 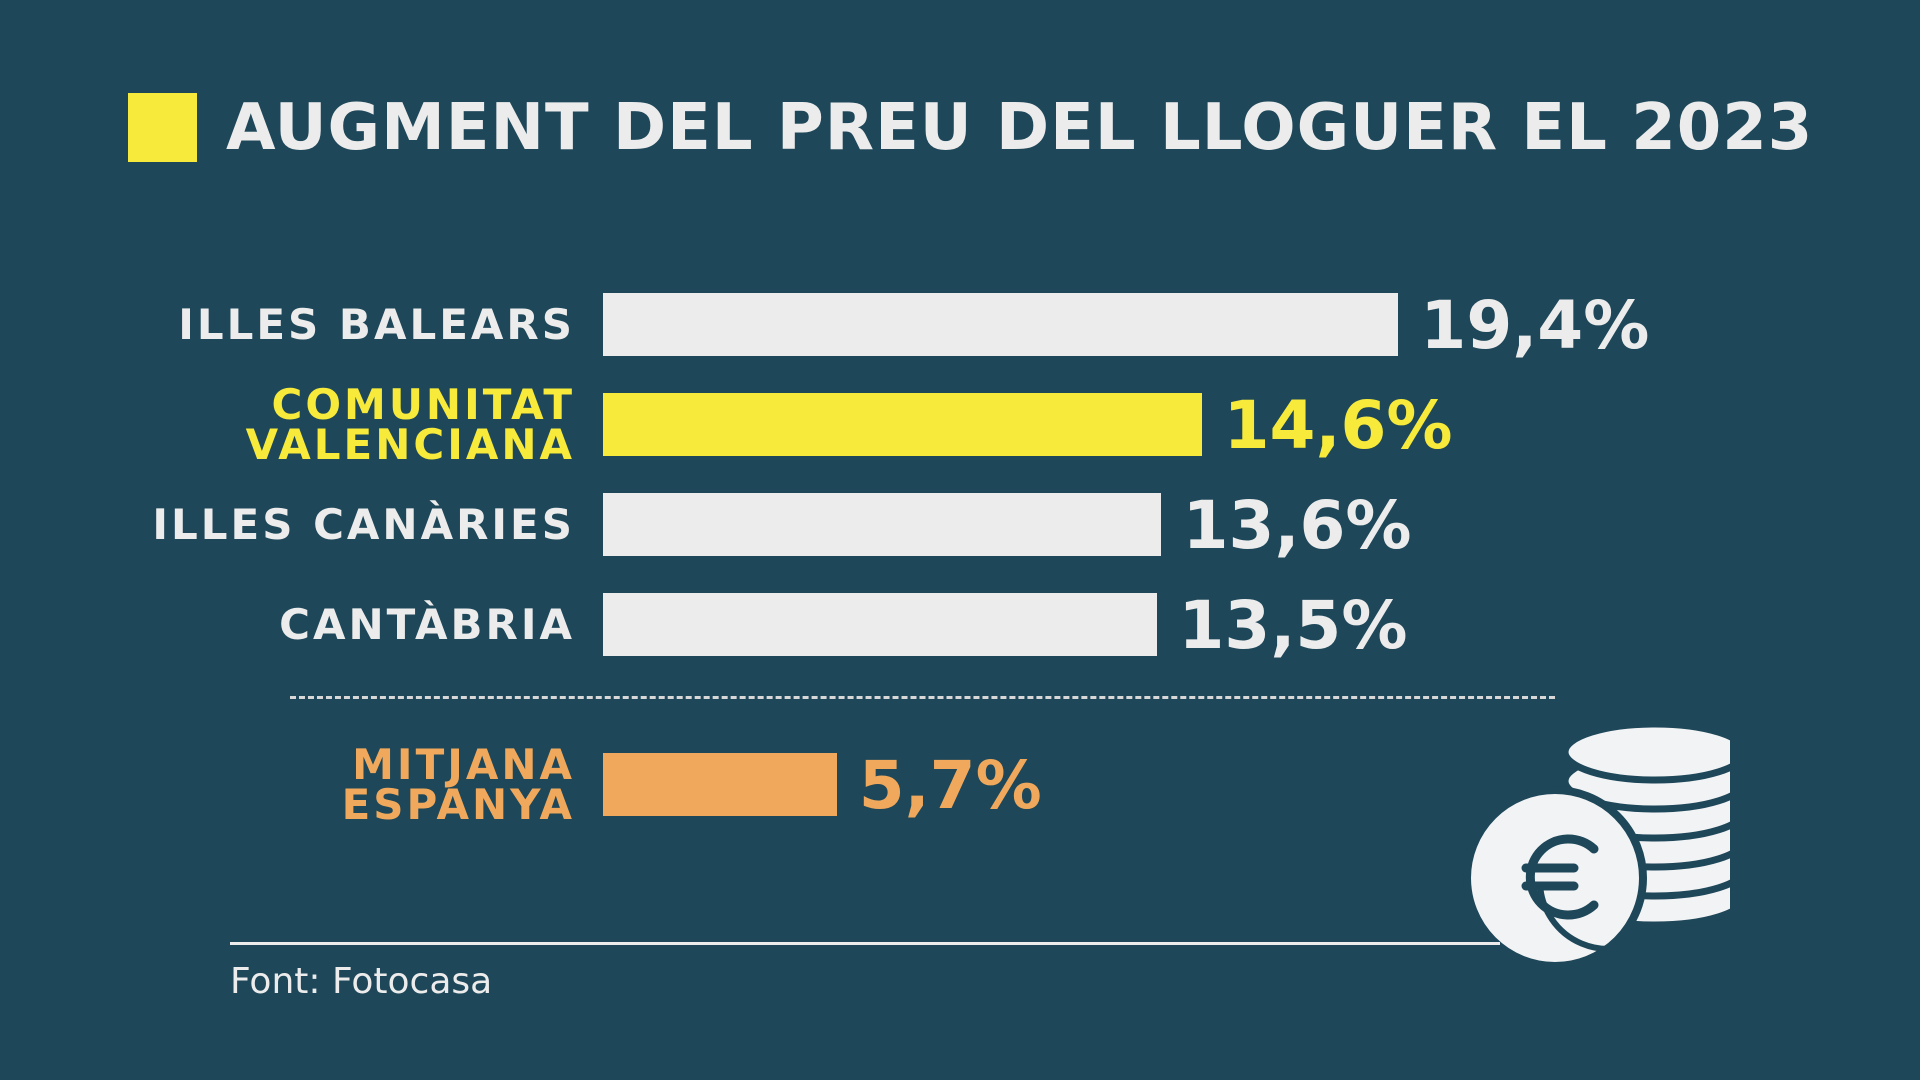 What do you see at coordinates (1293, 625) in the screenshot?
I see `value-label: 13,5%` at bounding box center [1293, 625].